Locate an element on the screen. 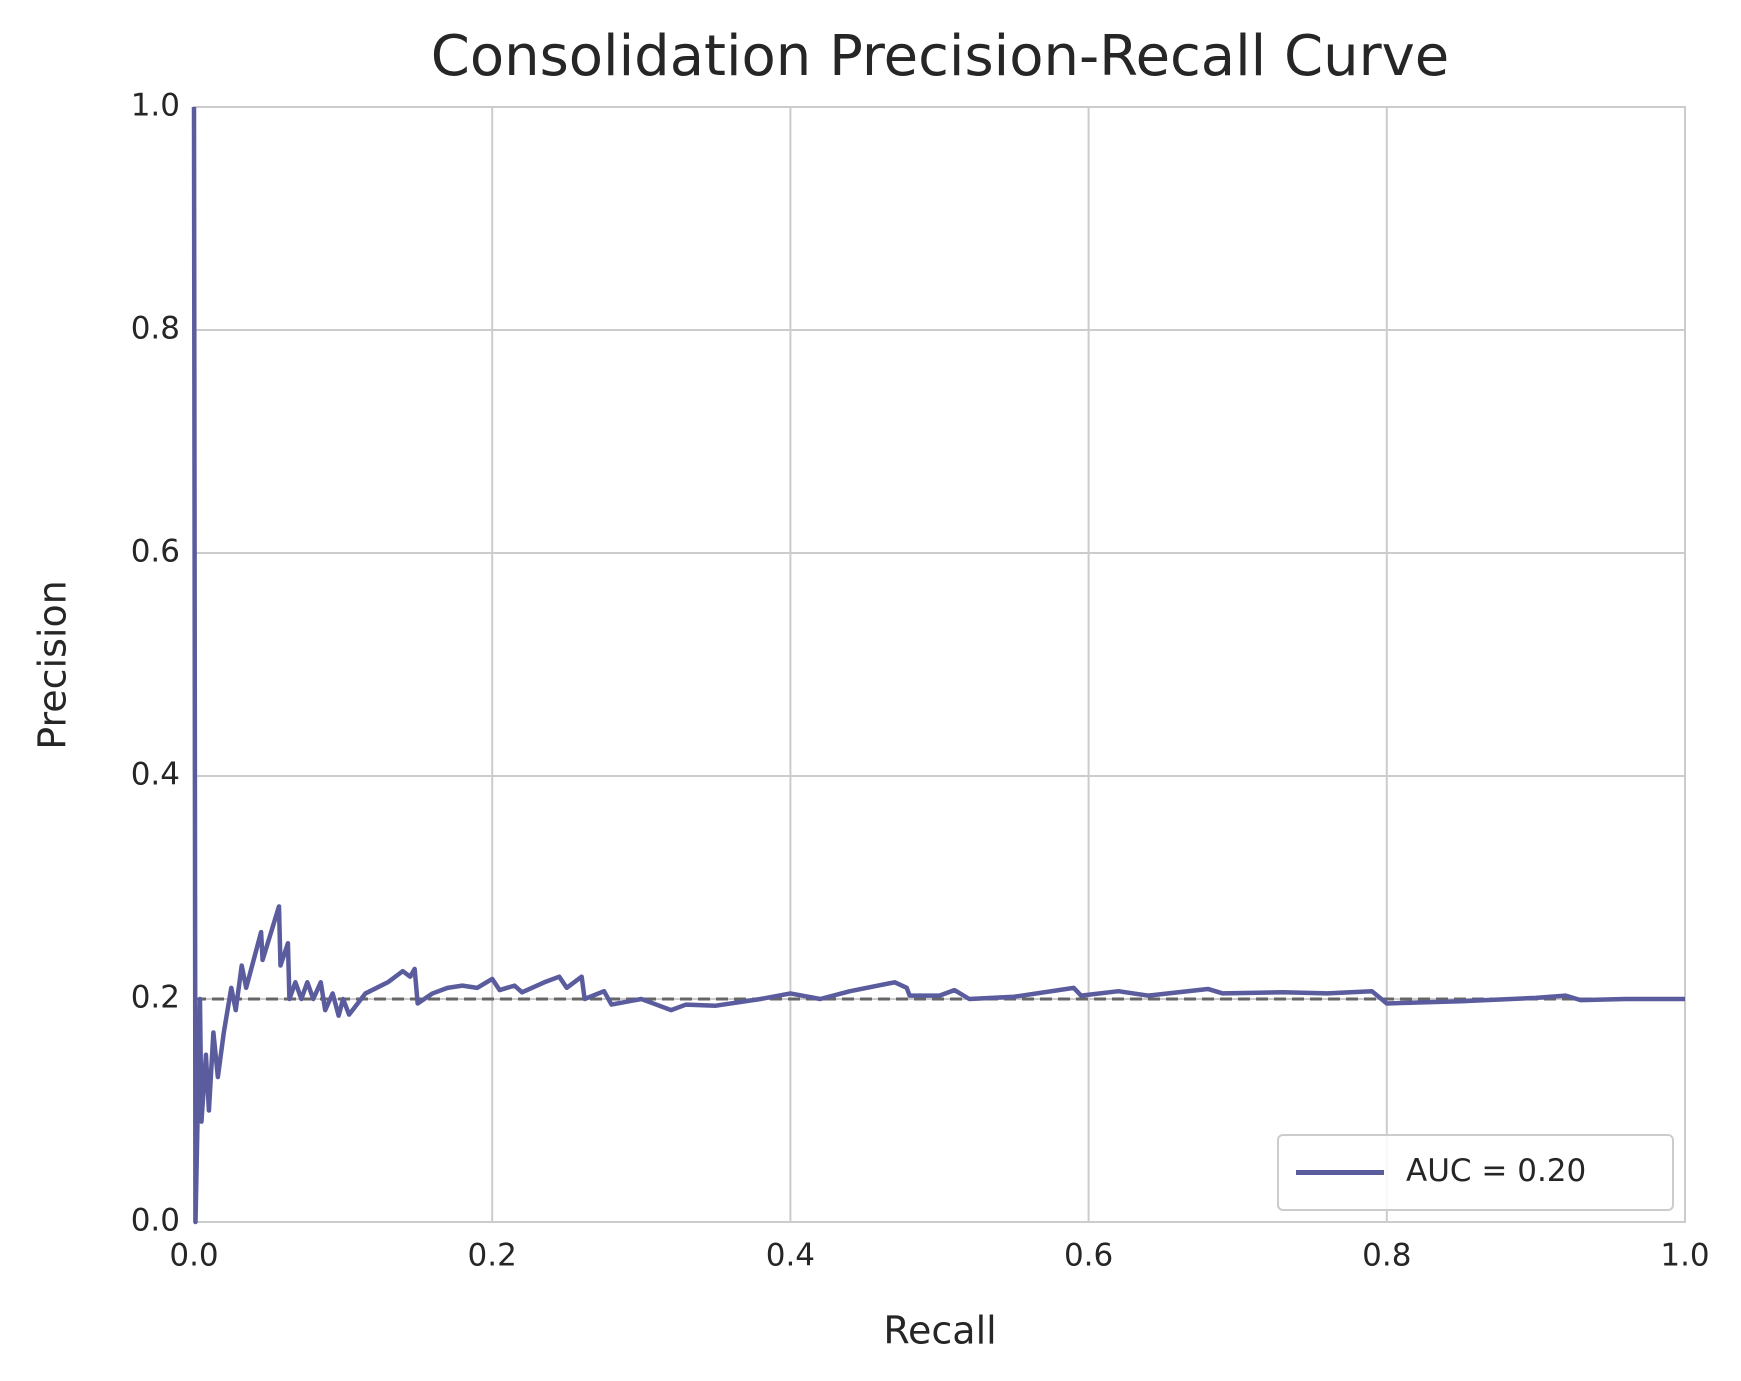 This screenshot has width=1741, height=1381. y-tick-label: 1.0 is located at coordinates (155, 106).